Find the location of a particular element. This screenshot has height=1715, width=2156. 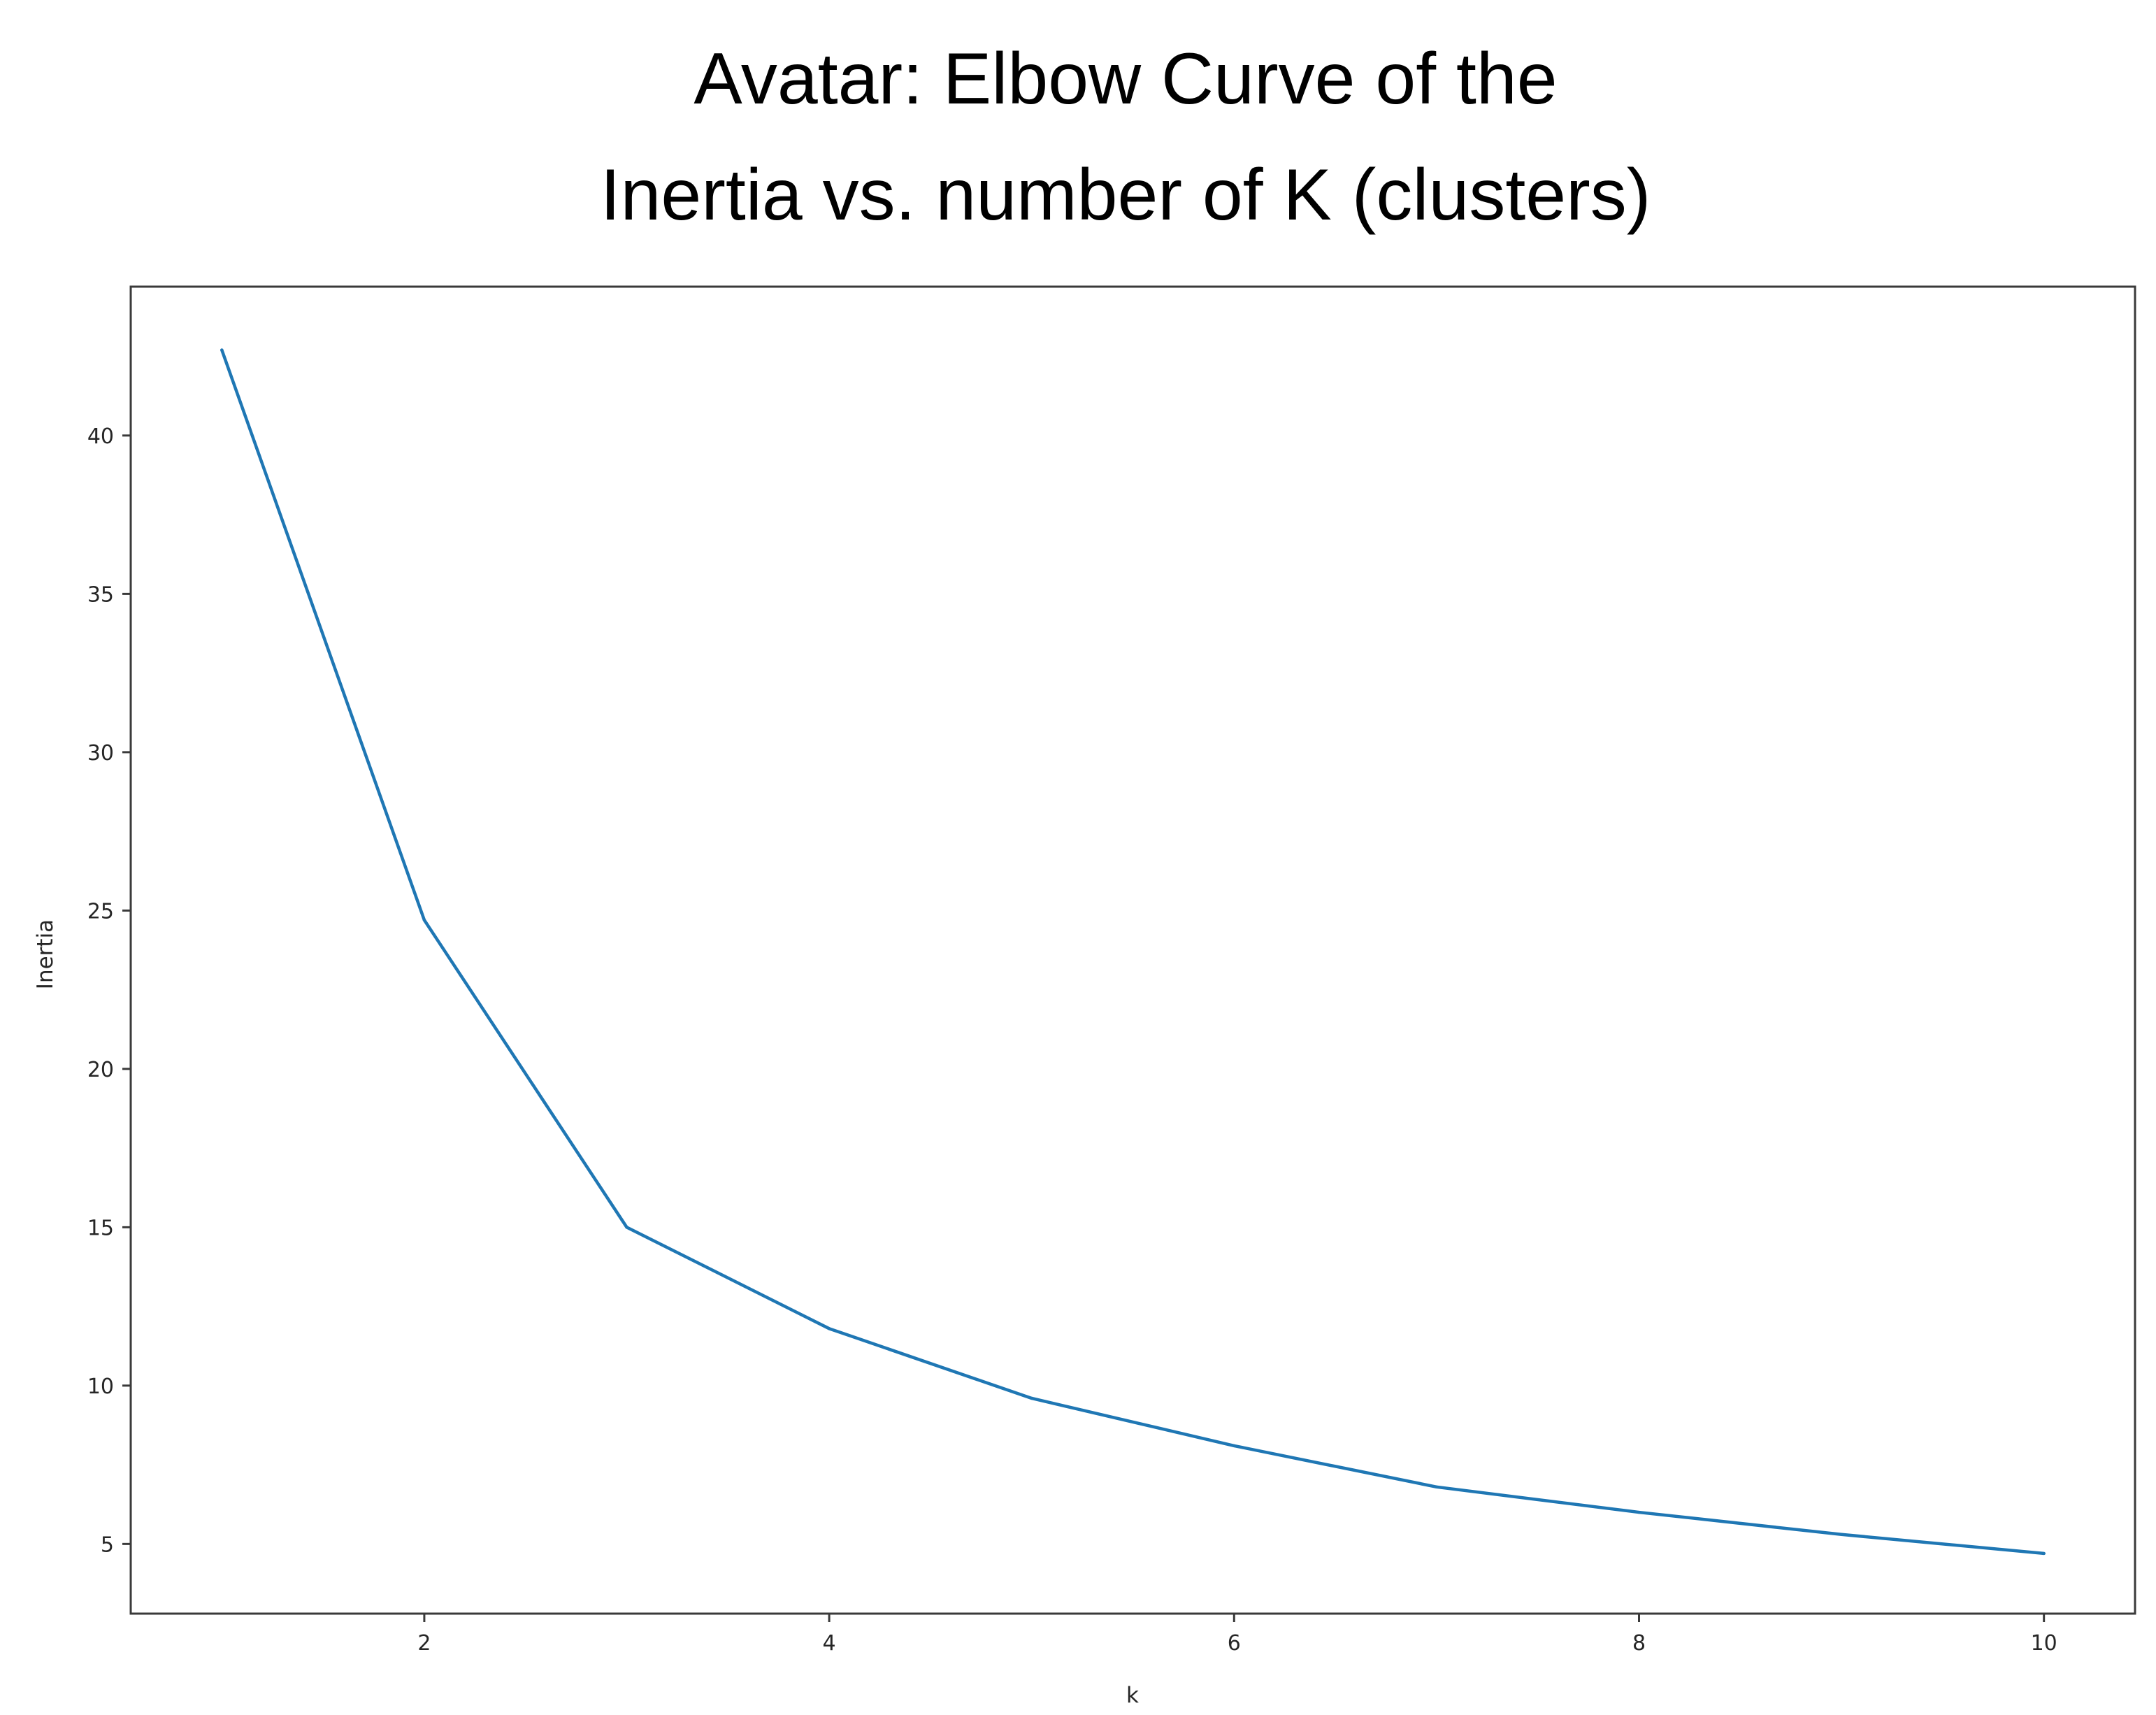

y-tick-label: 35 is located at coordinates (100, 594).